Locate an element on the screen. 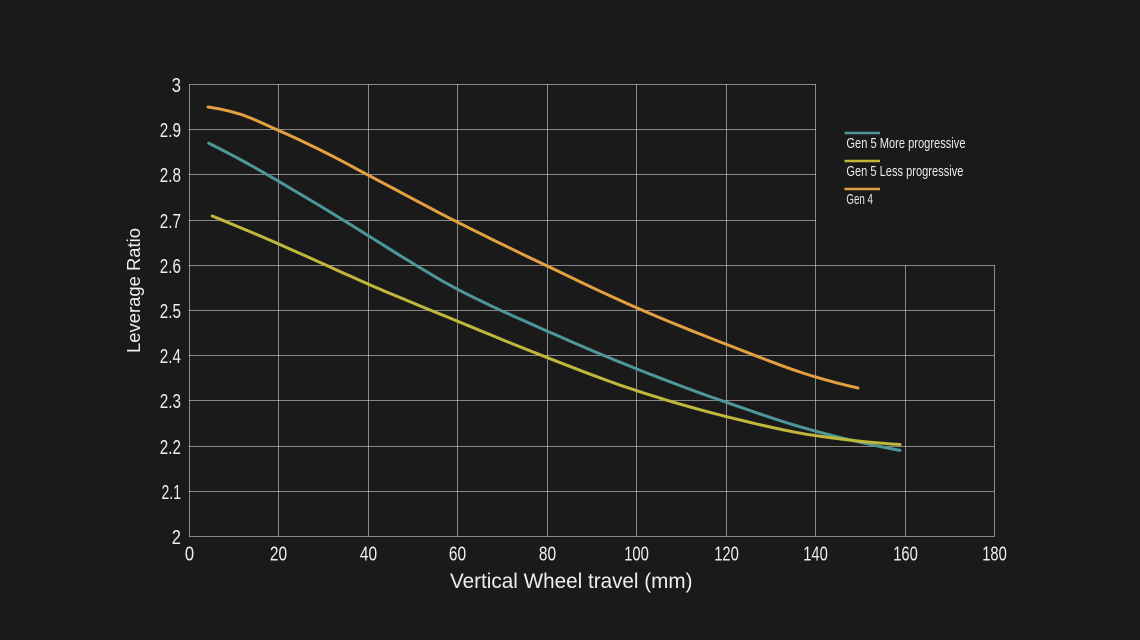 The image size is (1140, 640). svg-text: 0 is located at coordinates (189, 553).